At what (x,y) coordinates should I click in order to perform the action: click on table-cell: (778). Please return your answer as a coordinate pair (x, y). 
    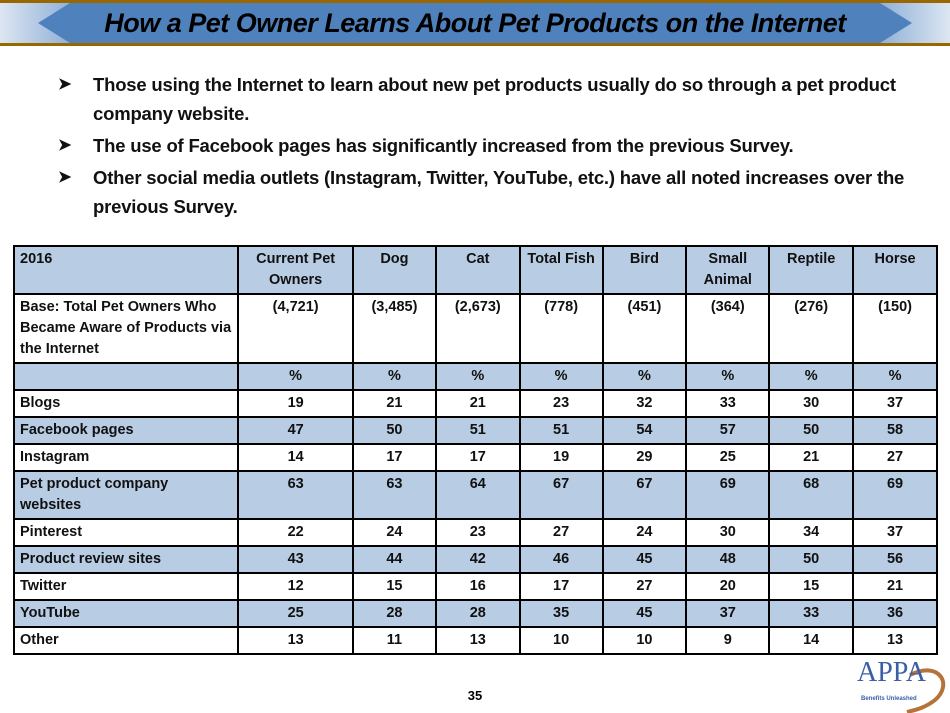
    Looking at the image, I should click on (561, 328).